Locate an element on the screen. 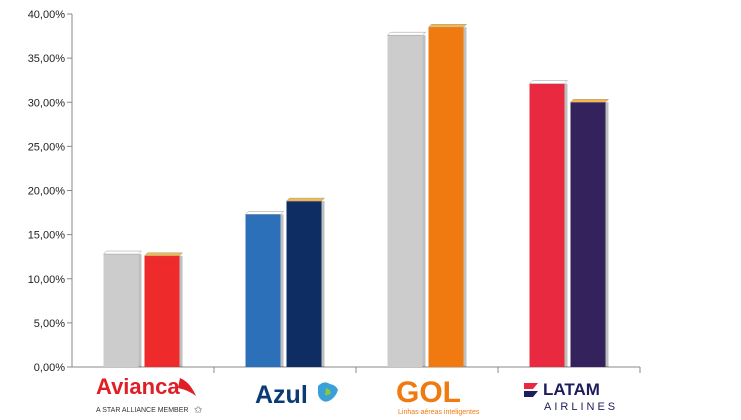 The image size is (741, 420). y-tick-label: 5,00% is located at coordinates (49, 324).